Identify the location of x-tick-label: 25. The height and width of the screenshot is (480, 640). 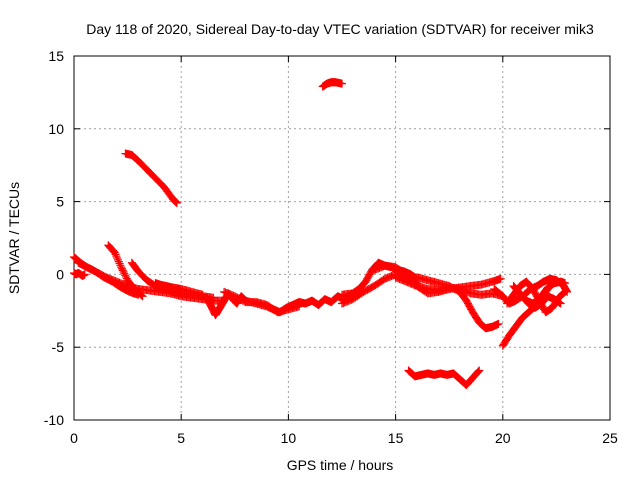
(610, 438).